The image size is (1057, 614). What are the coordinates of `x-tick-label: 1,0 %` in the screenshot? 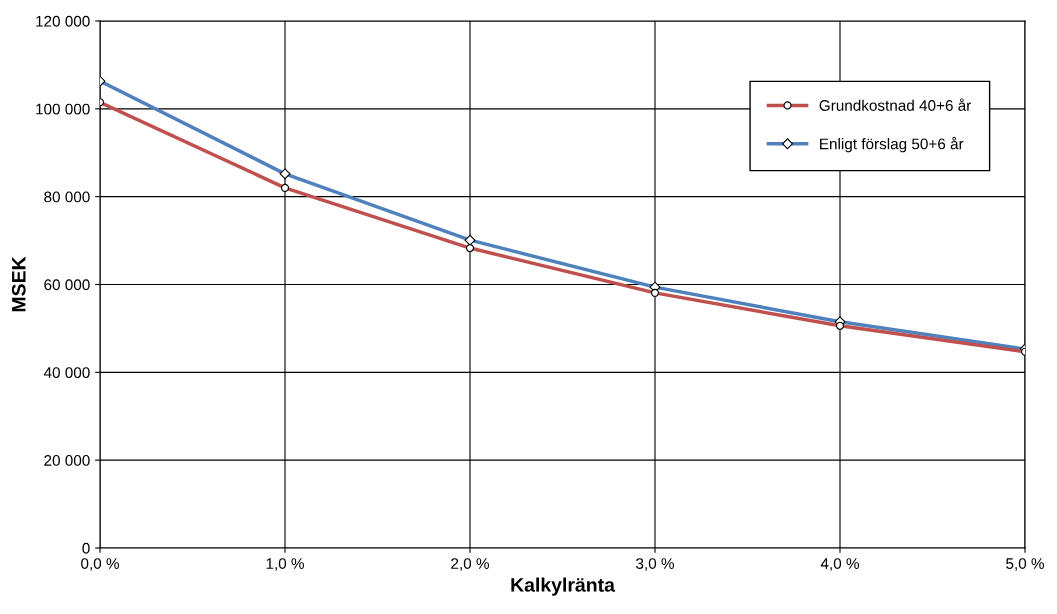 It's located at (285, 564).